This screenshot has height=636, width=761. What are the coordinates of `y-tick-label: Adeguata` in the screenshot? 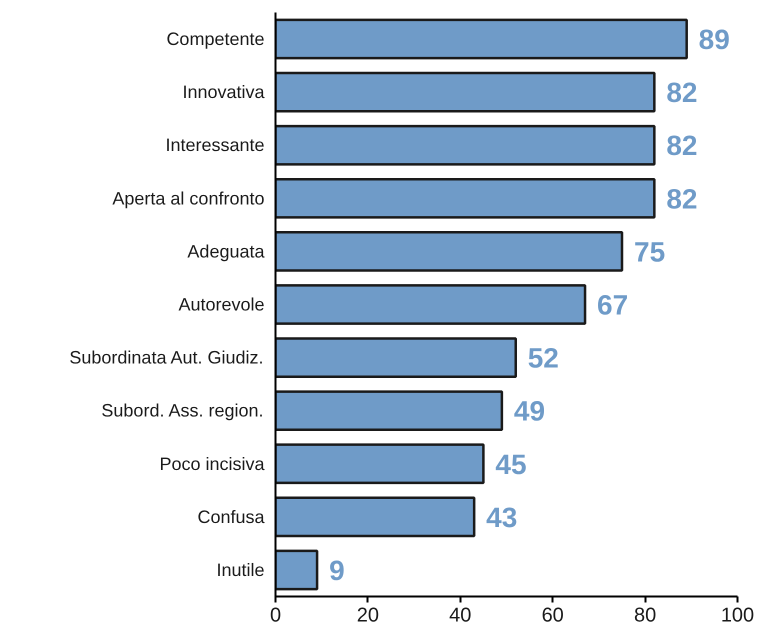 It's located at (226, 251).